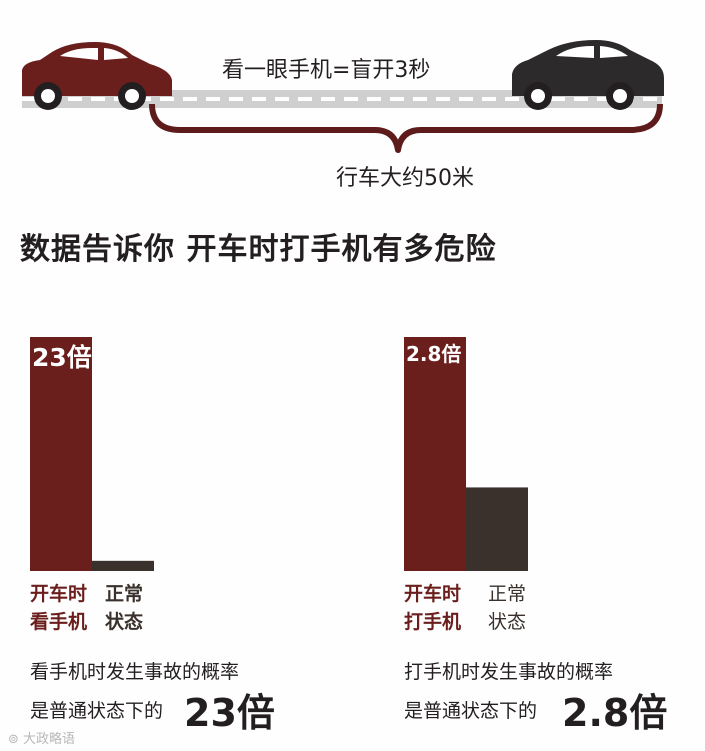  Describe the element at coordinates (433, 608) in the screenshot. I see `chart2-category-label-1: 开车时 打手机` at that location.